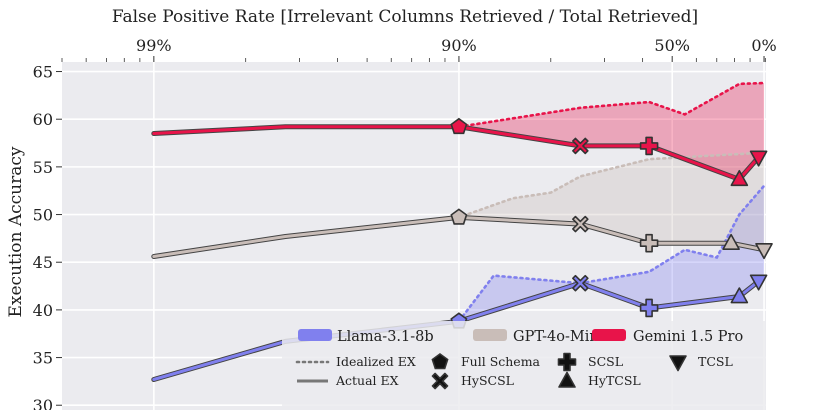  What do you see at coordinates (763, 45) in the screenshot?
I see `x-tick-label: 0%` at bounding box center [763, 45].